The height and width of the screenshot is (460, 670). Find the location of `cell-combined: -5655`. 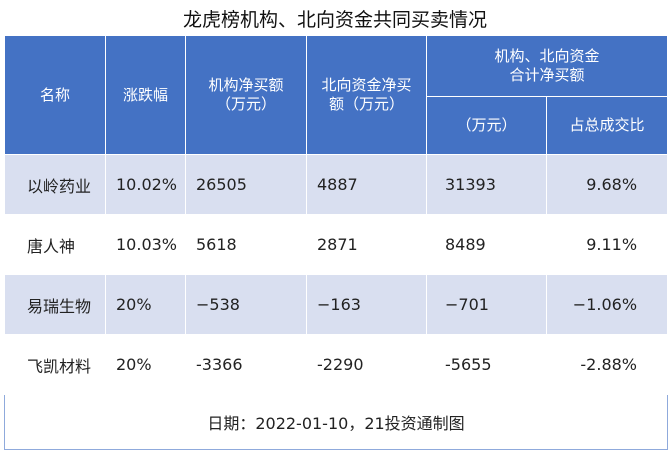

cell-combined: -5655 is located at coordinates (486, 364).